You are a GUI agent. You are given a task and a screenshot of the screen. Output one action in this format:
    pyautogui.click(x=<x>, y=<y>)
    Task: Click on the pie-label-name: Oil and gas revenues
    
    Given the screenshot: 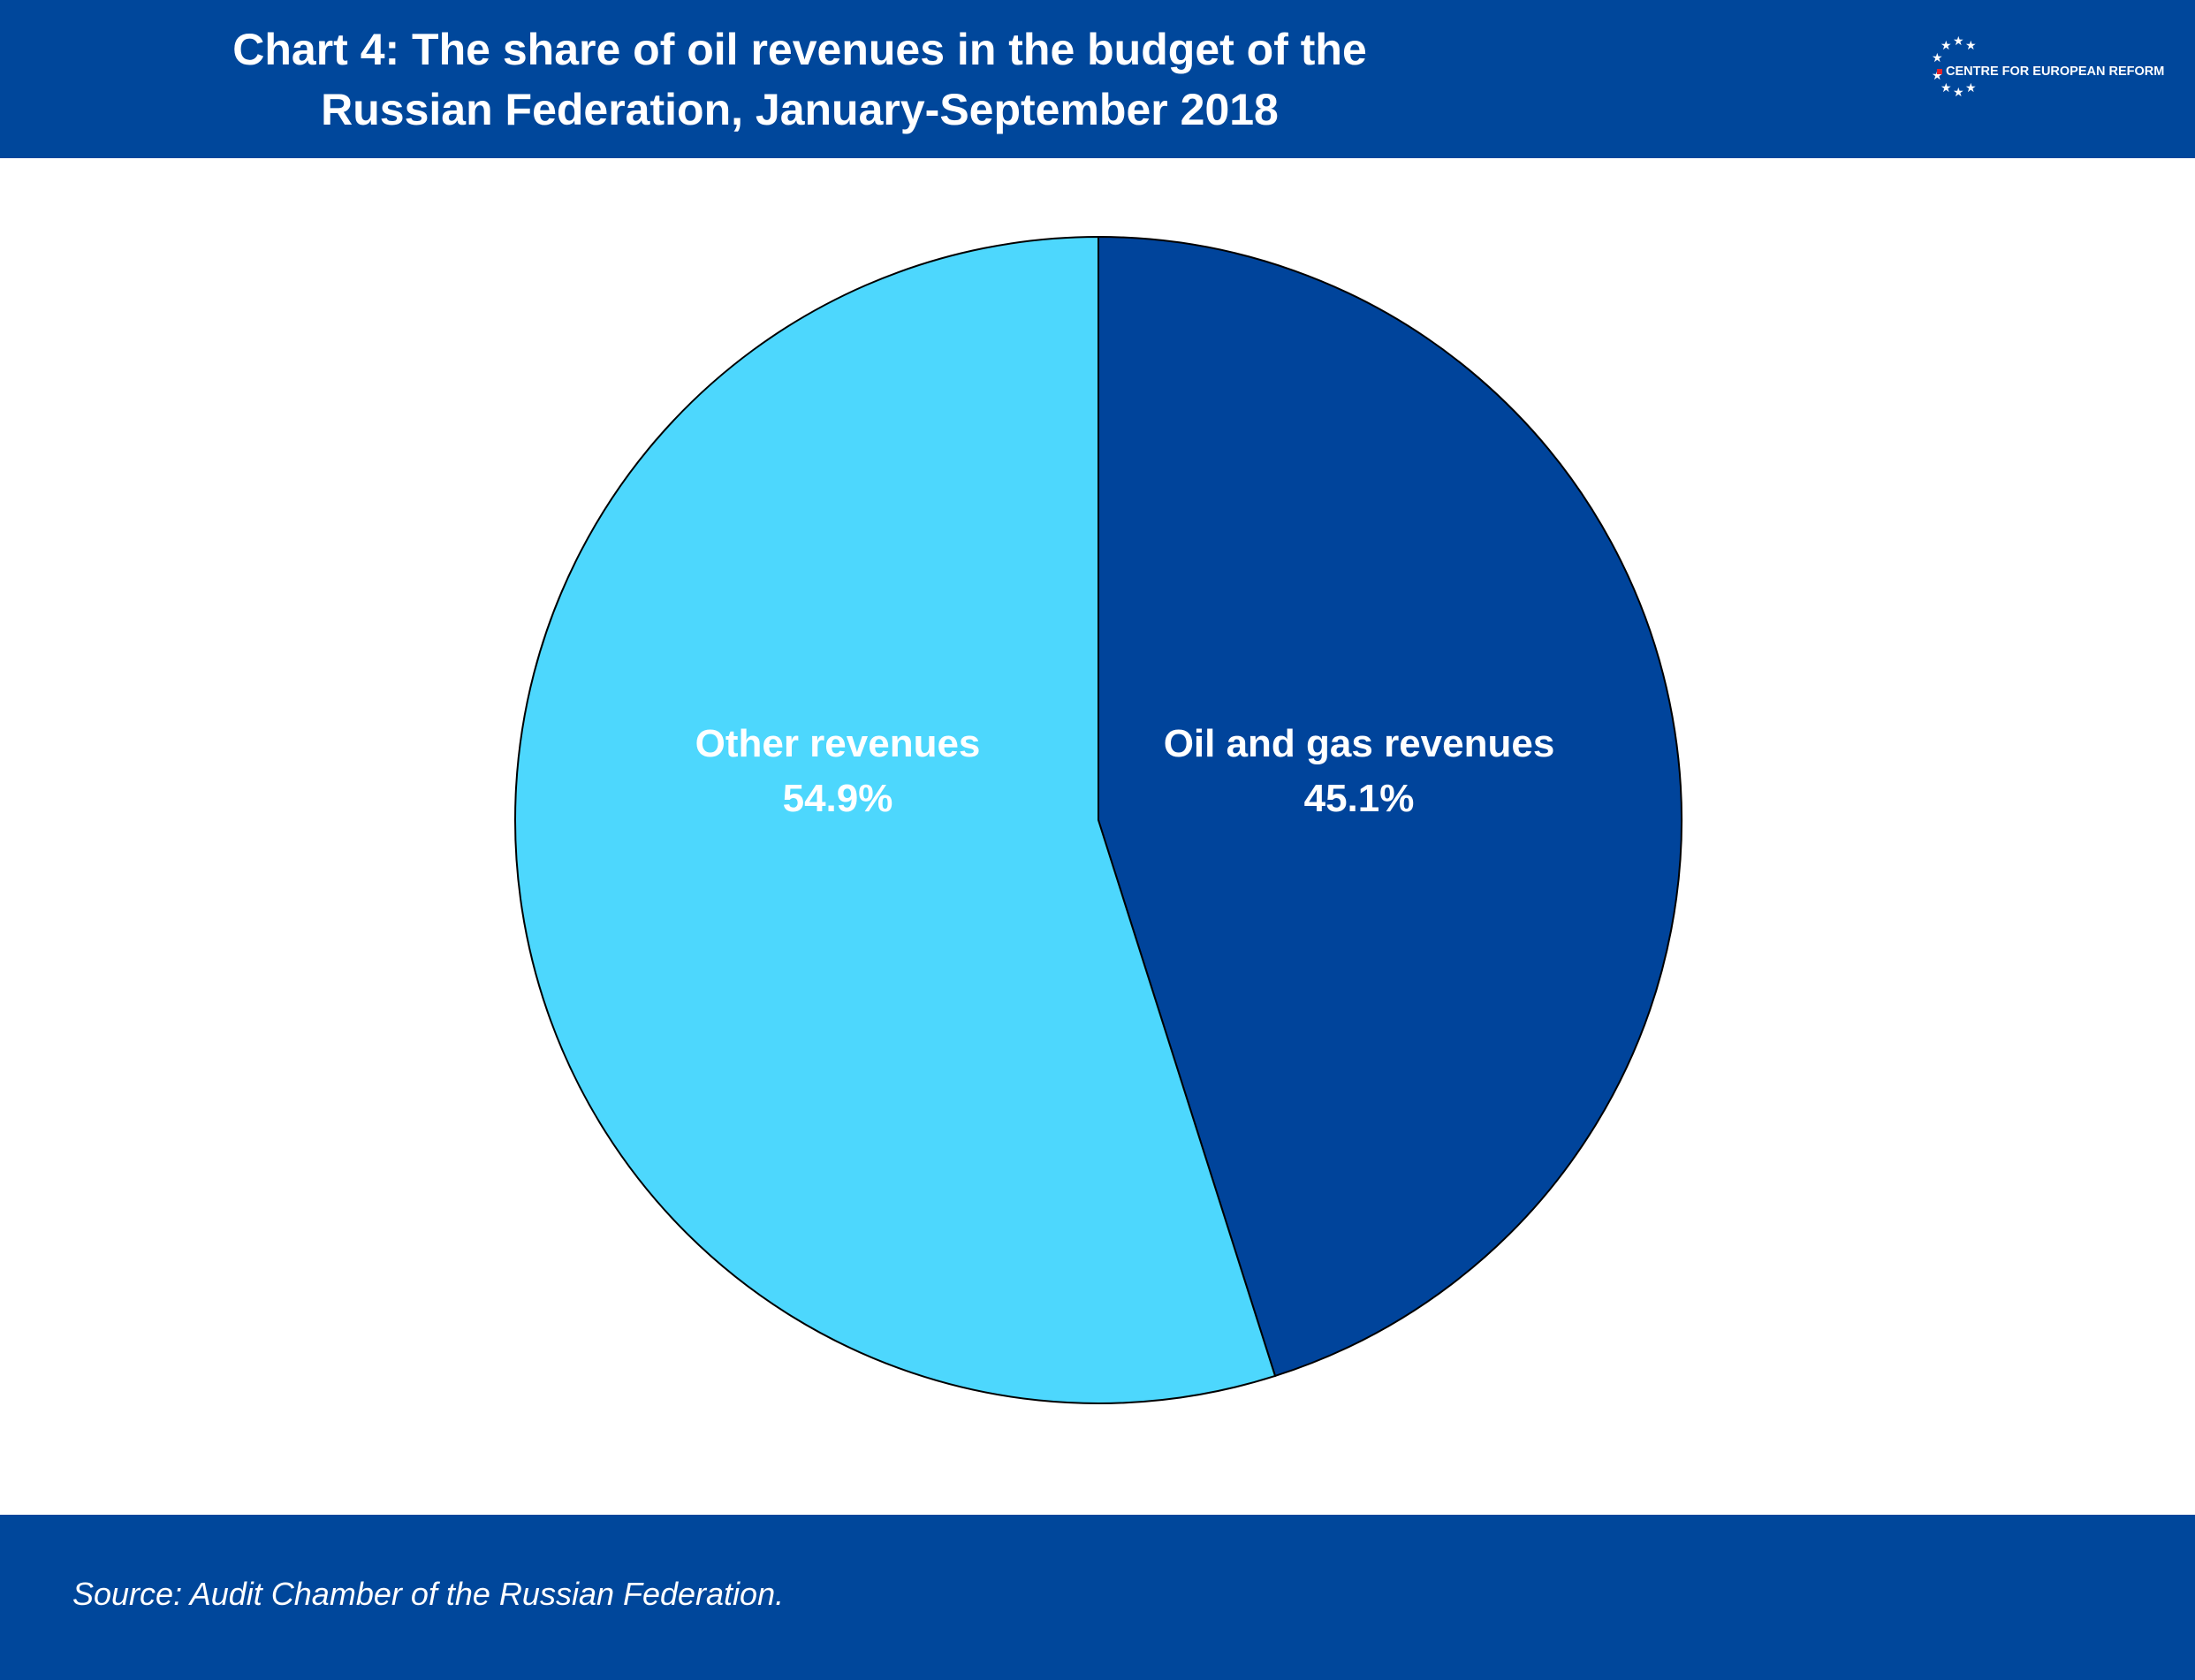 What is the action you would take?
    pyautogui.click(x=1359, y=743)
    